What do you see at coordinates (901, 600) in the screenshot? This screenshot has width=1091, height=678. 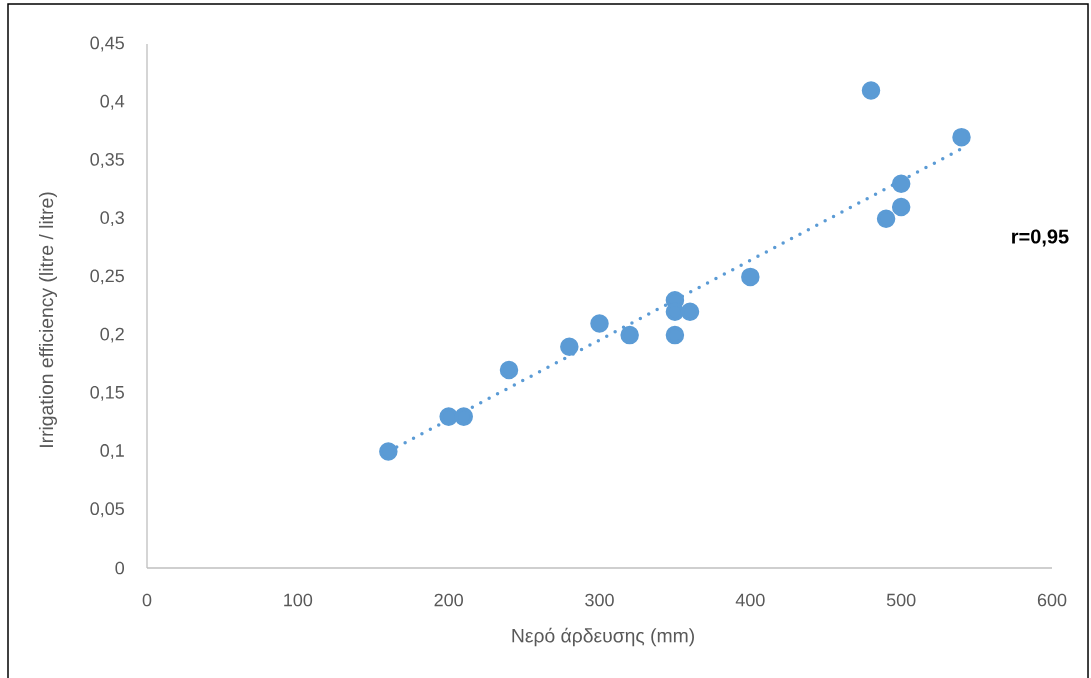 I see `x-tick-label: 500` at bounding box center [901, 600].